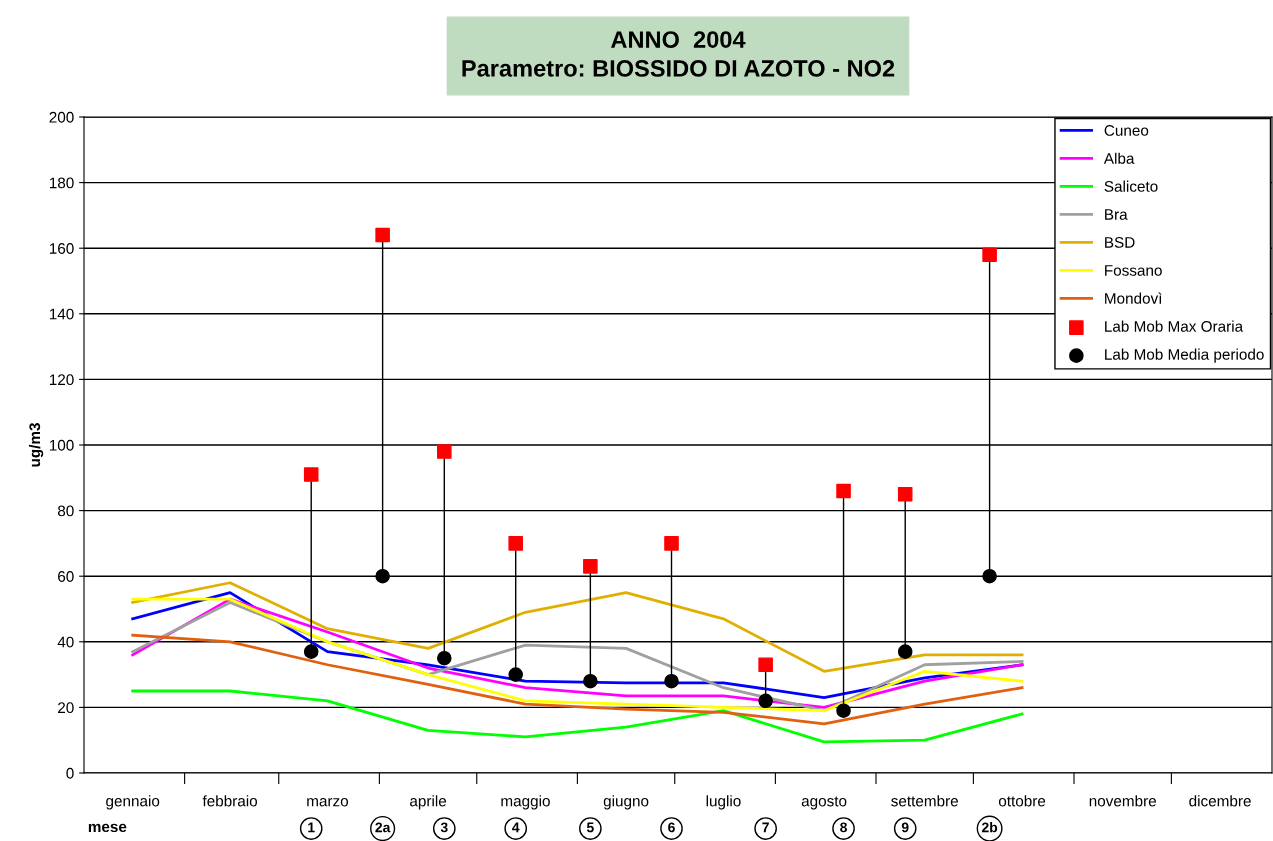  I want to click on text: 3, so click(444, 827).